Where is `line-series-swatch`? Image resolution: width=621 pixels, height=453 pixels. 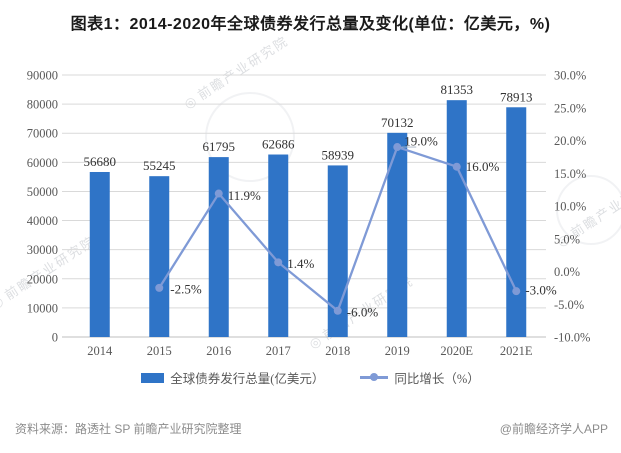
line-series-swatch is located at coordinates (374, 377).